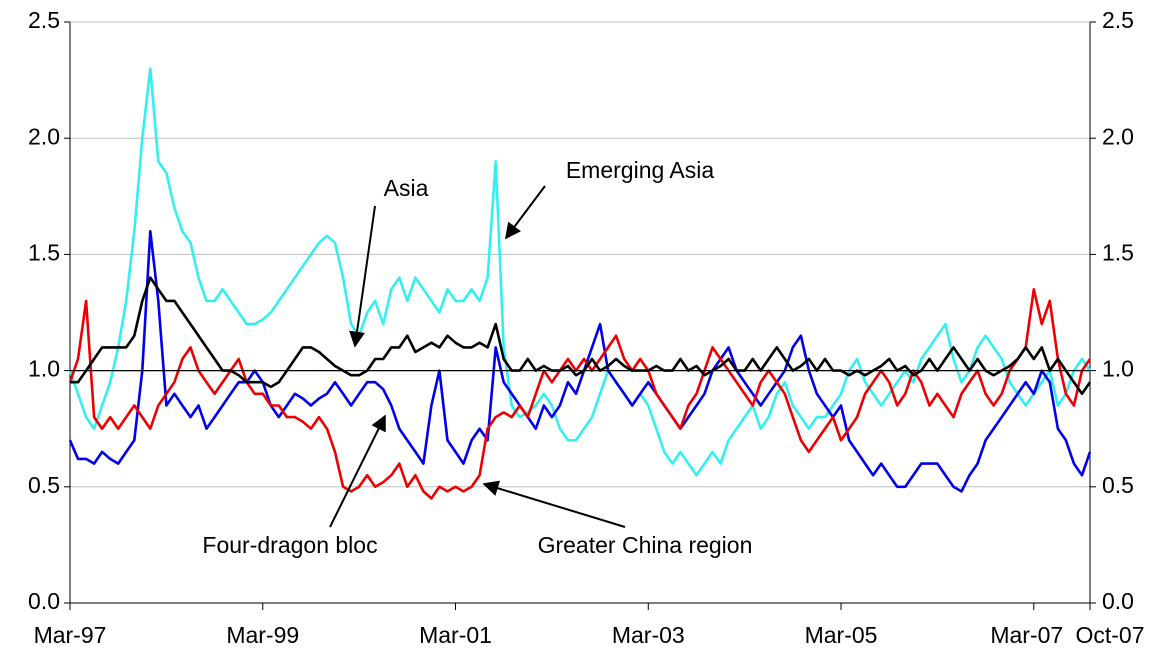 The image size is (1154, 662). Describe the element at coordinates (44, 369) in the screenshot. I see `y-tick-label: 1.0` at that location.